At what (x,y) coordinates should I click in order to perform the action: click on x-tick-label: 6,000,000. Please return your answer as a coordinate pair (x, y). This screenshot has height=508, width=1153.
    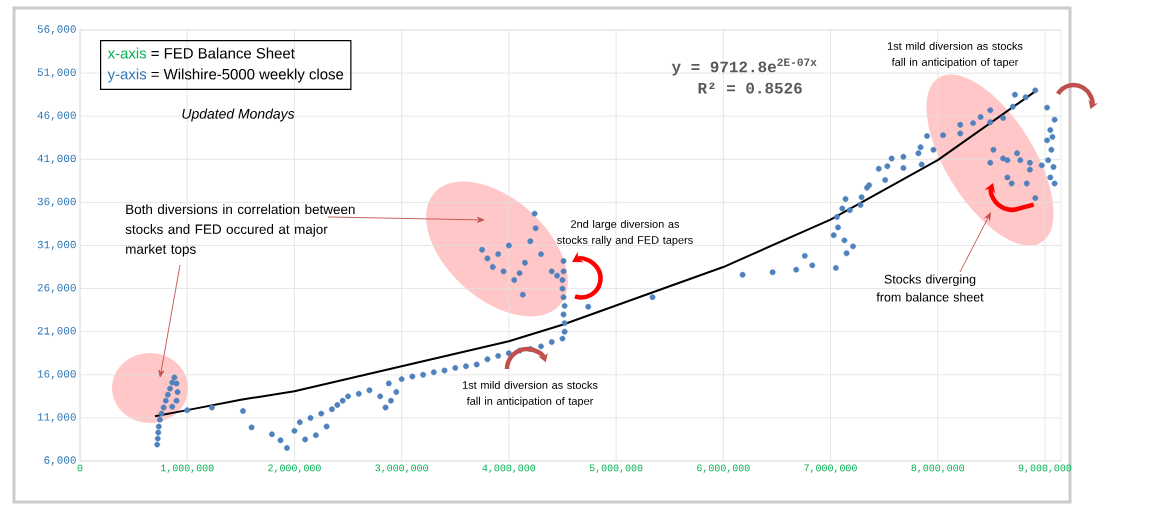
    Looking at the image, I should click on (723, 468).